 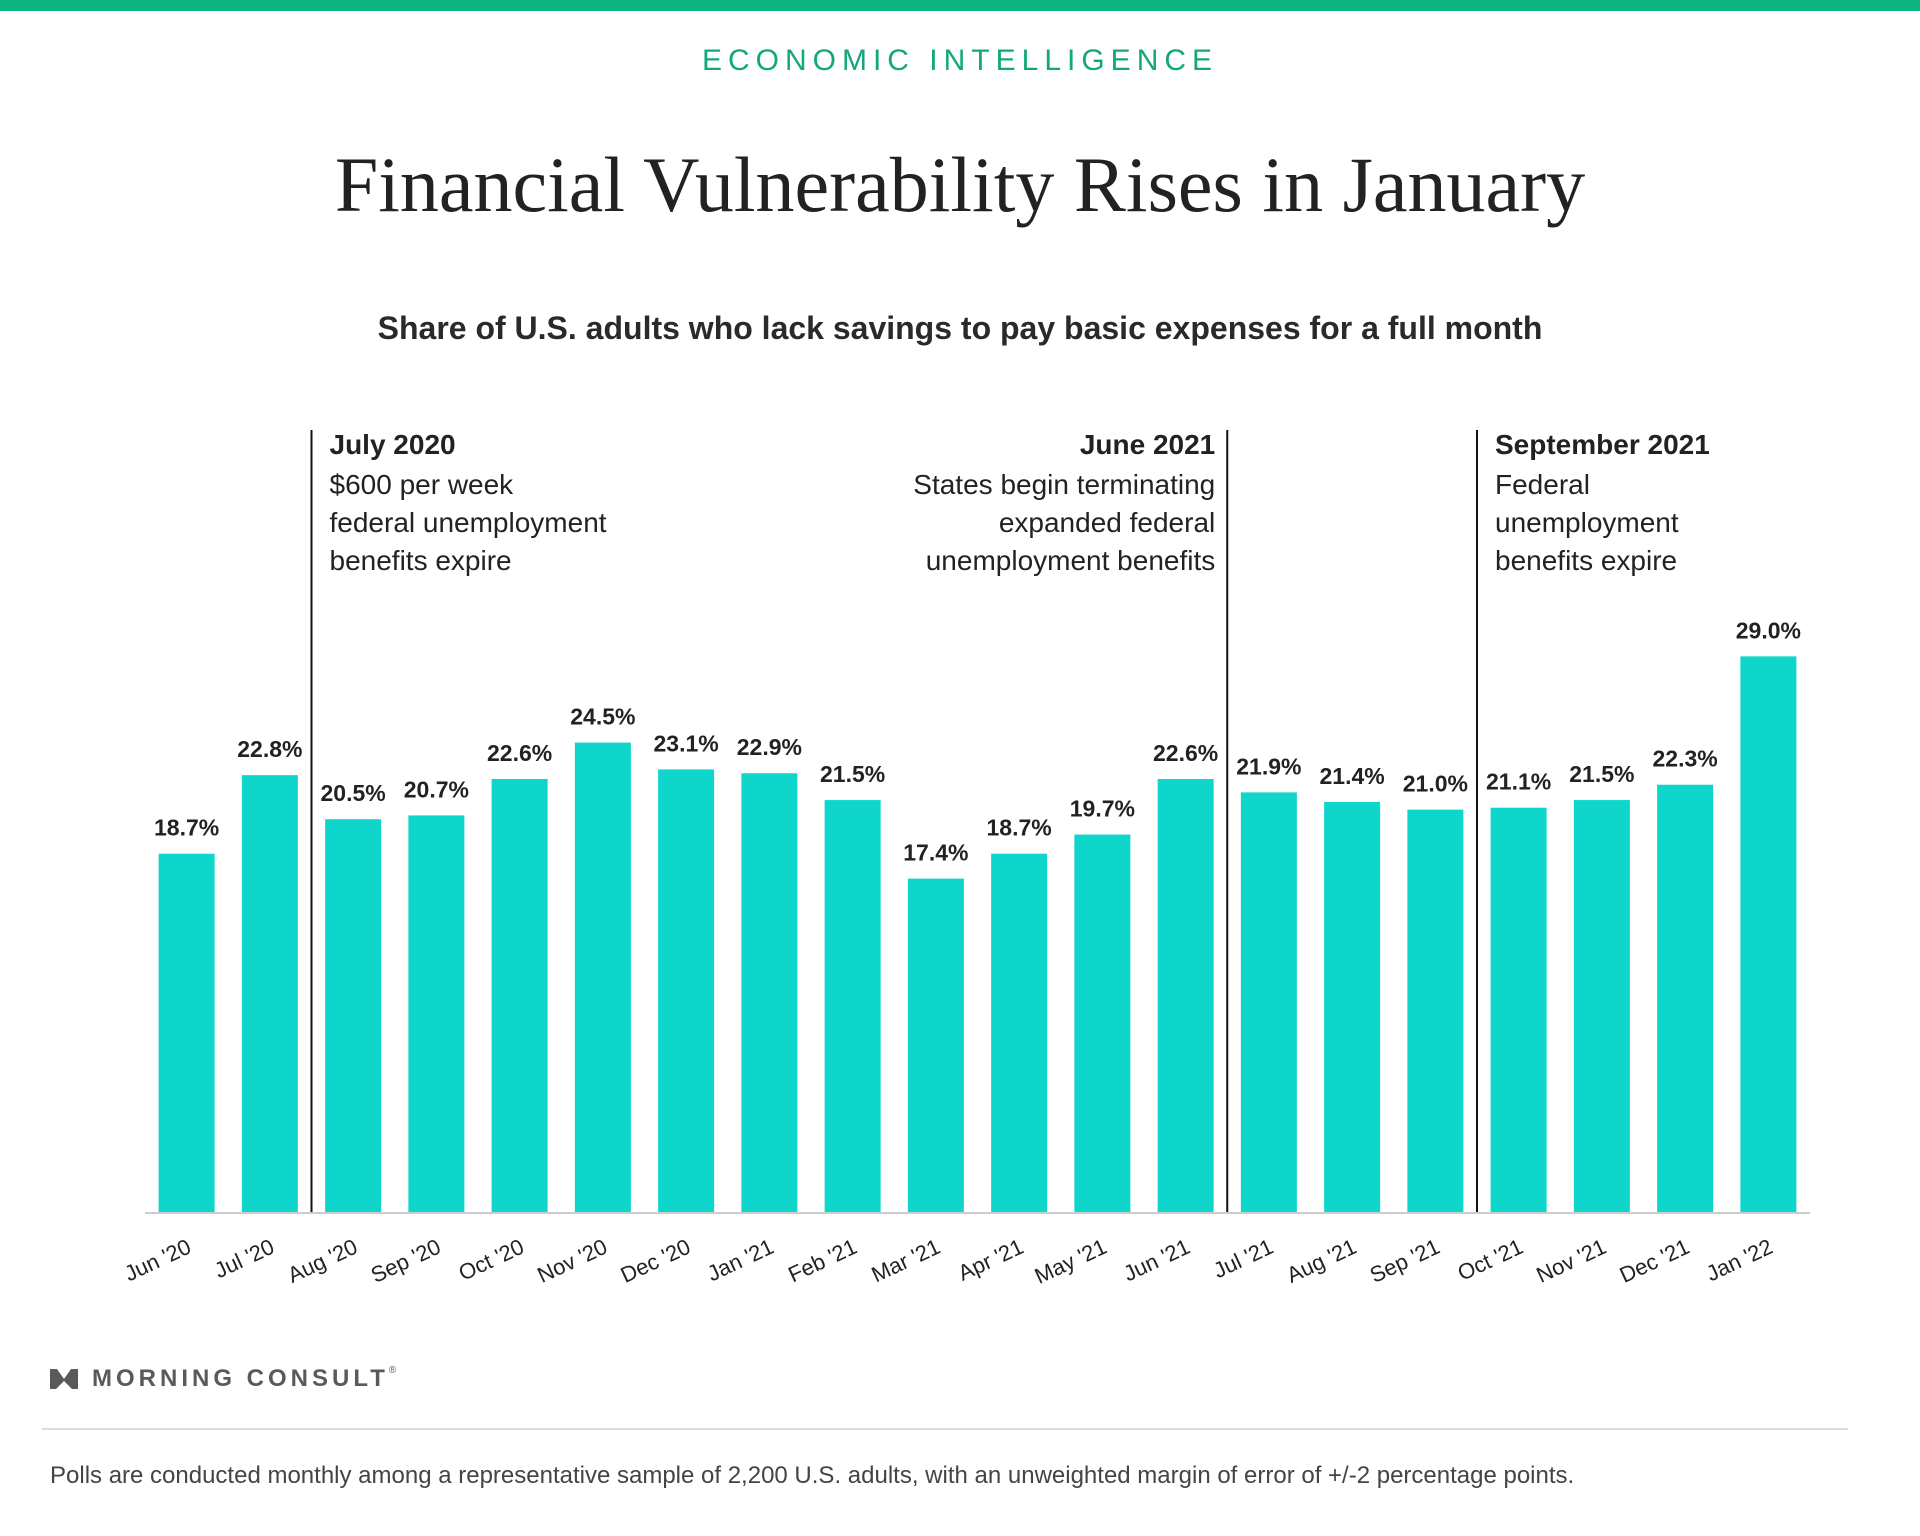 I want to click on morning-consult-logo-icon, so click(x=64, y=1379).